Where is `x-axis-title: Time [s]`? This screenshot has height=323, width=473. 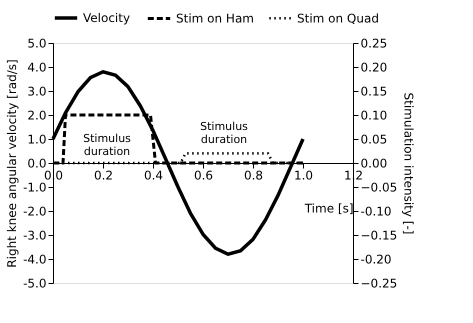
x-axis-title: Time [s] is located at coordinates (329, 209).